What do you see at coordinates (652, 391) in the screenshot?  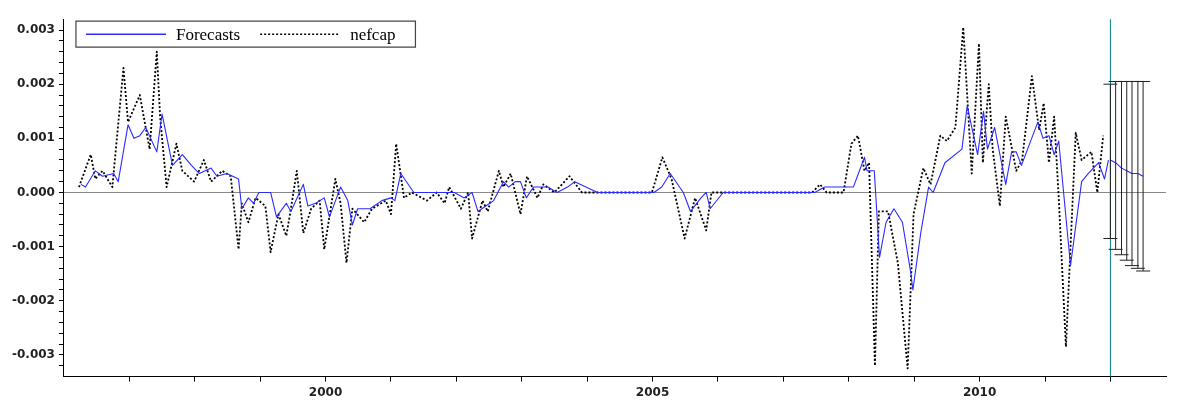 I see `x-tick-label: 2005` at bounding box center [652, 391].